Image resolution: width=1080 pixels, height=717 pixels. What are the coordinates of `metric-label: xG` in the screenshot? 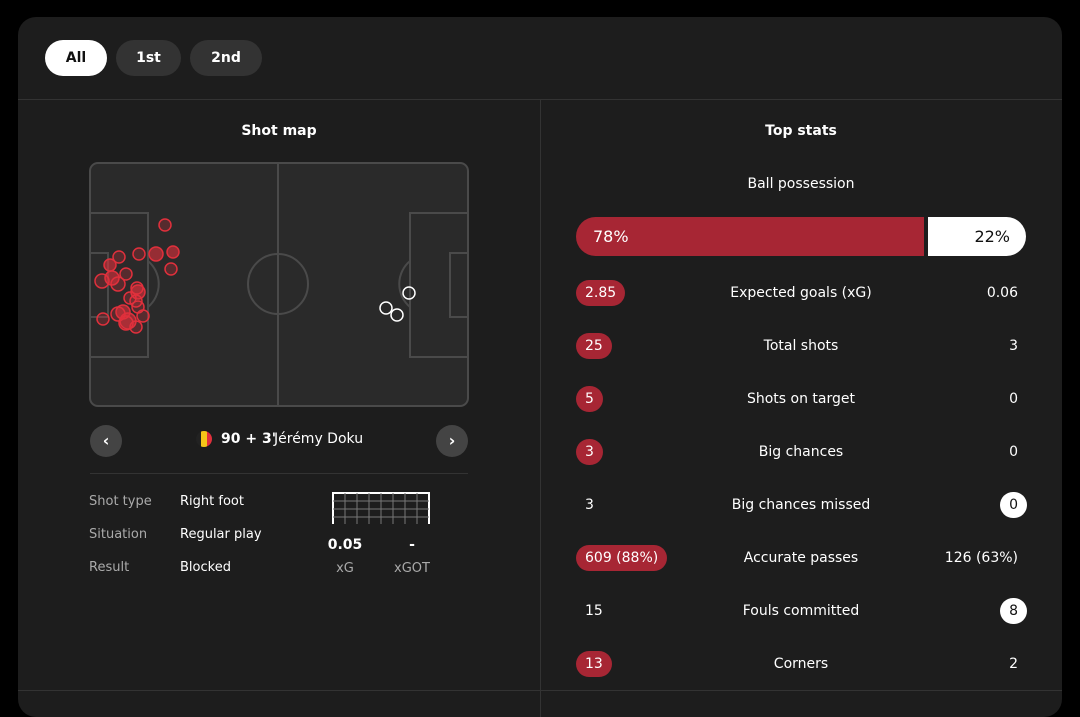 It's located at (345, 568).